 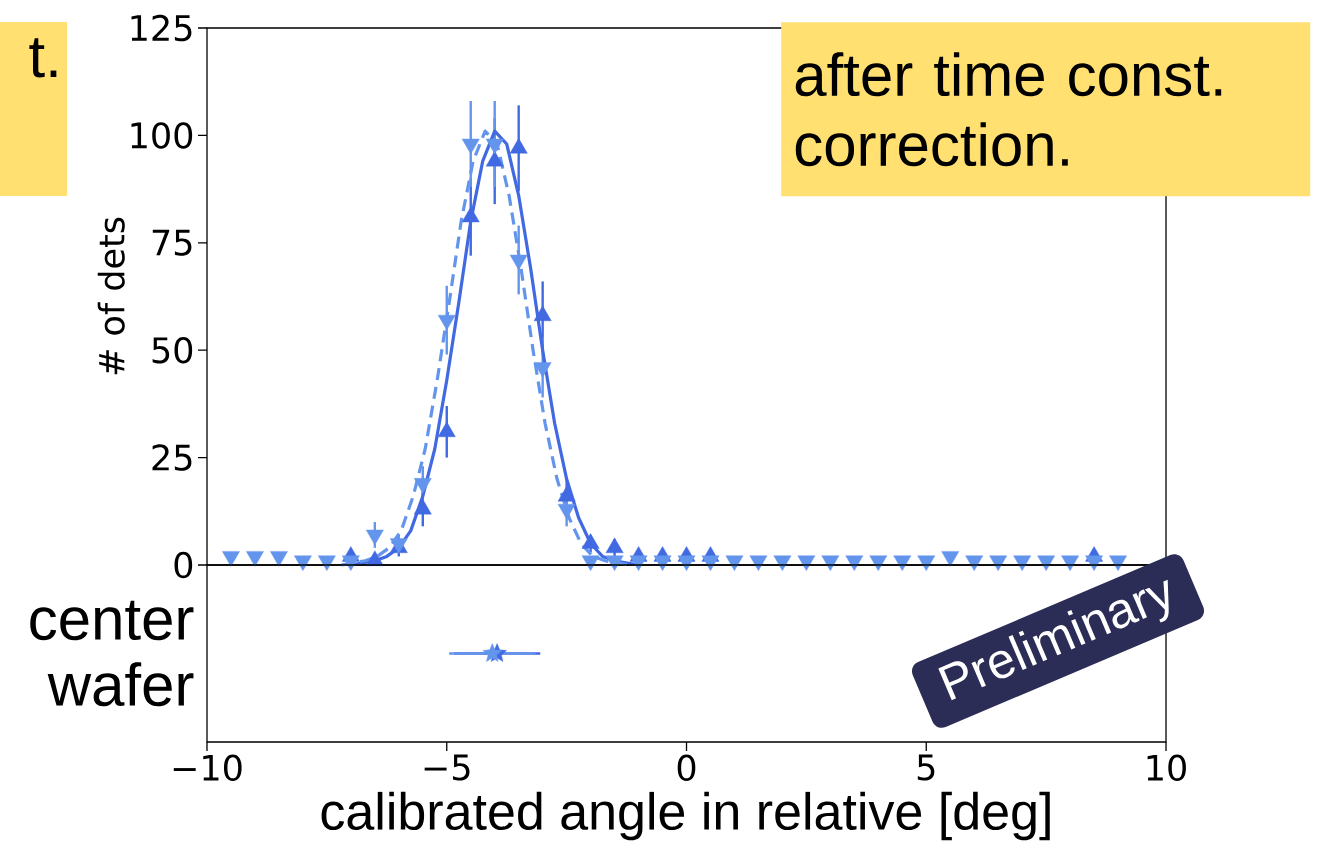 What do you see at coordinates (447, 767) in the screenshot?
I see `x-tick-label: −5` at bounding box center [447, 767].